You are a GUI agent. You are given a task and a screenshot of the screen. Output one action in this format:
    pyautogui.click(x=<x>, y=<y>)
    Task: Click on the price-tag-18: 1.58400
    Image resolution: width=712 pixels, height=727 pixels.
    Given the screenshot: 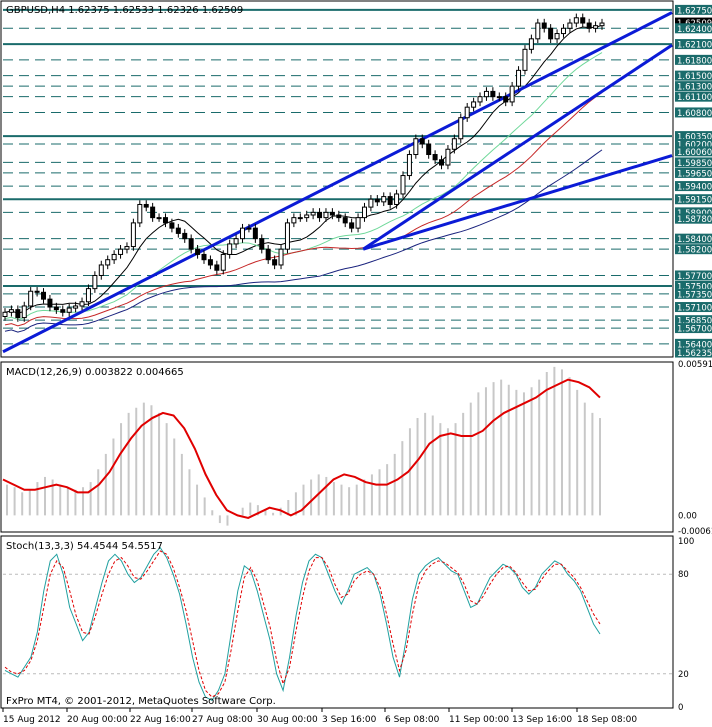 What is the action you would take?
    pyautogui.click(x=694, y=240)
    